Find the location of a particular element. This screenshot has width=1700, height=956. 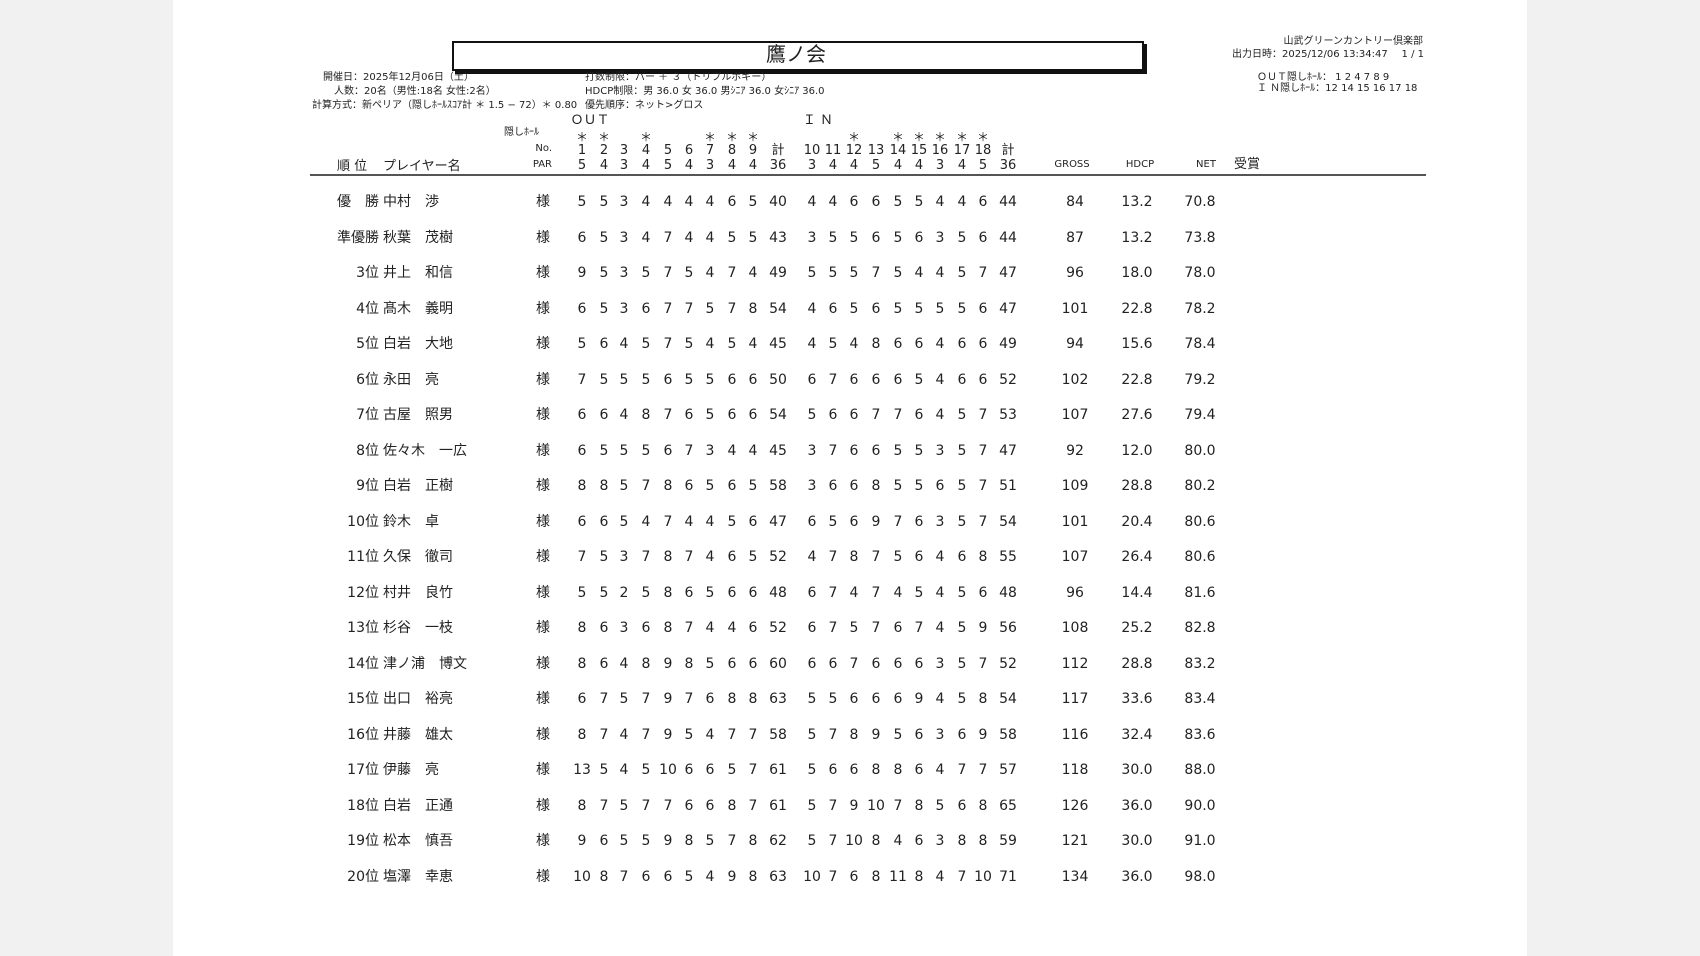

rank: 11位 is located at coordinates (363, 557).